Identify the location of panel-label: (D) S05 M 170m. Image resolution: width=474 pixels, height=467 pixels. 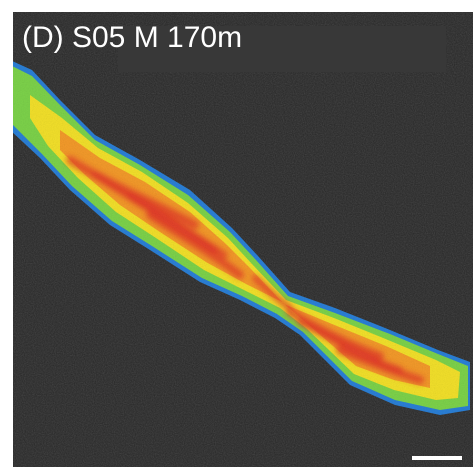
(132, 37).